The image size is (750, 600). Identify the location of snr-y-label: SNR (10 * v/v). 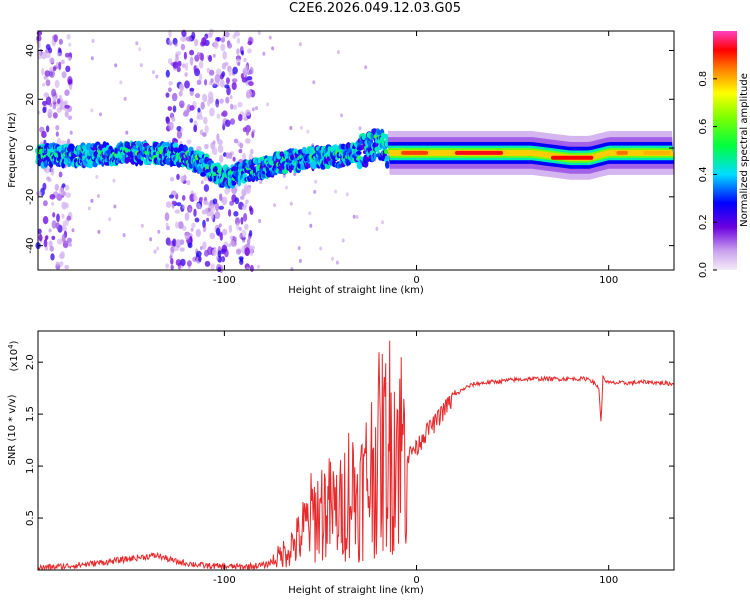
(12, 429).